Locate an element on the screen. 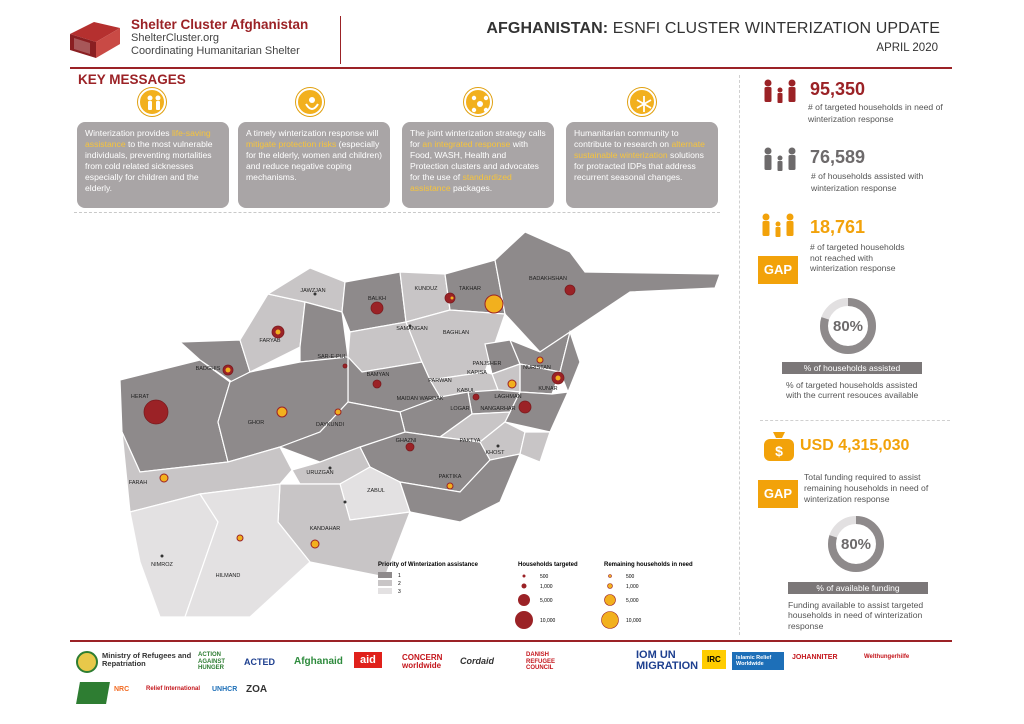  snowflake-icon is located at coordinates (642, 102).